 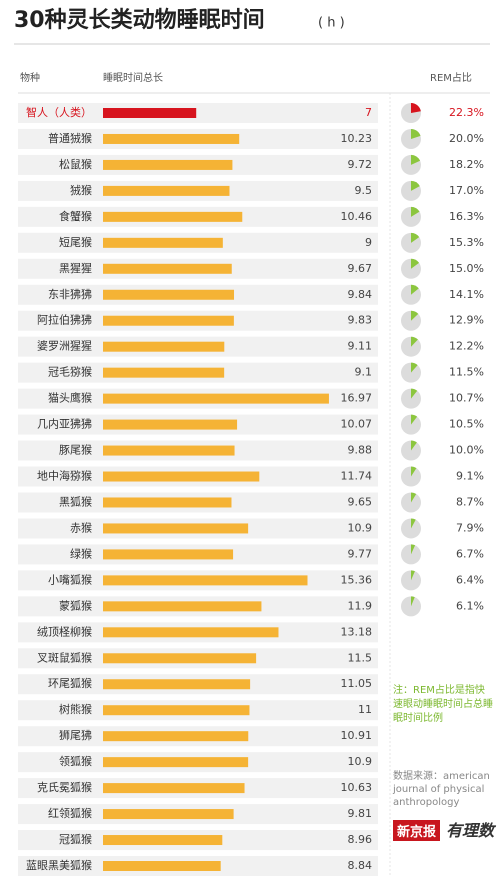 I want to click on value-label: 9.88, so click(x=360, y=450).